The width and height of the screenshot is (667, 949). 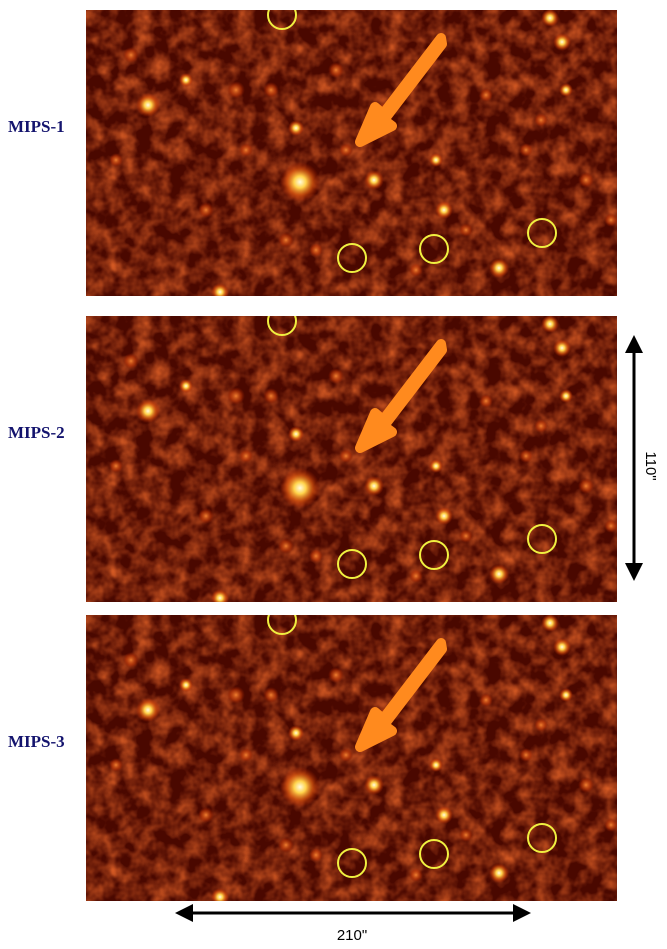 I want to click on panel-label: MIPS-2, so click(x=36, y=432).